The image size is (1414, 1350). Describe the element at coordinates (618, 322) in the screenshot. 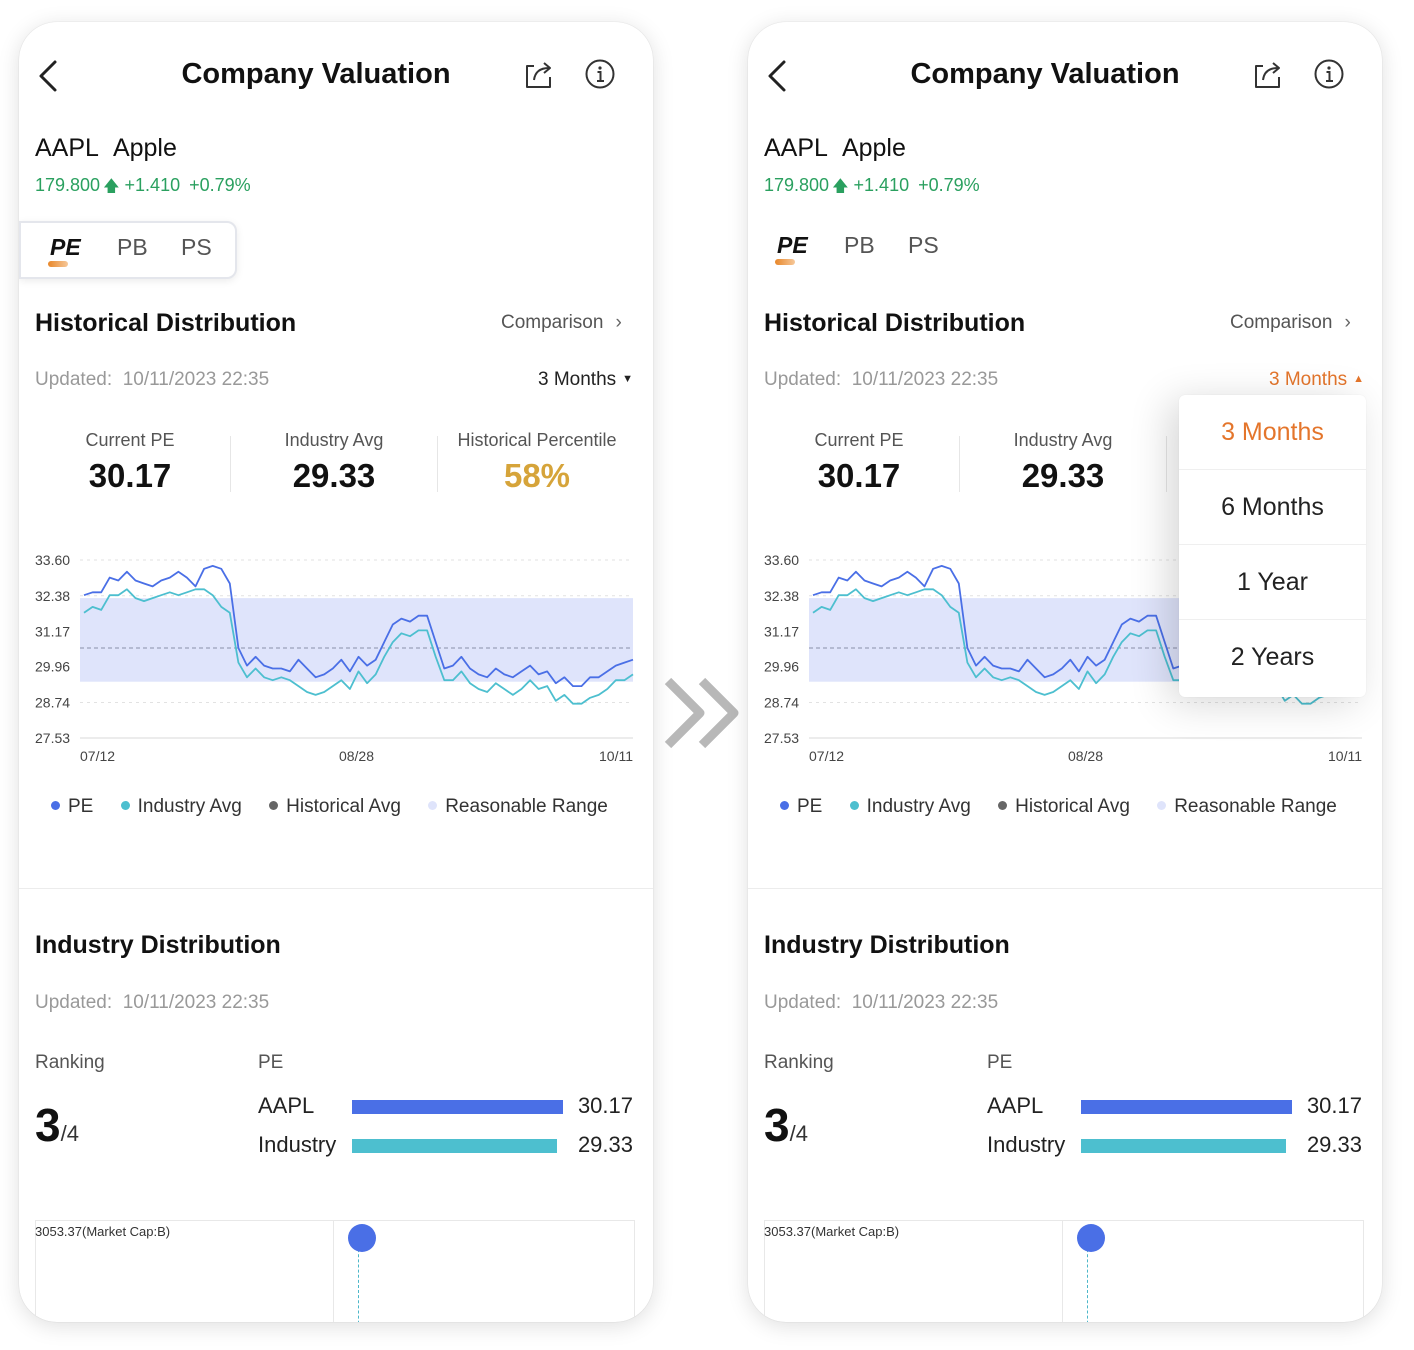

I see `chevron-right-icon: ›` at that location.